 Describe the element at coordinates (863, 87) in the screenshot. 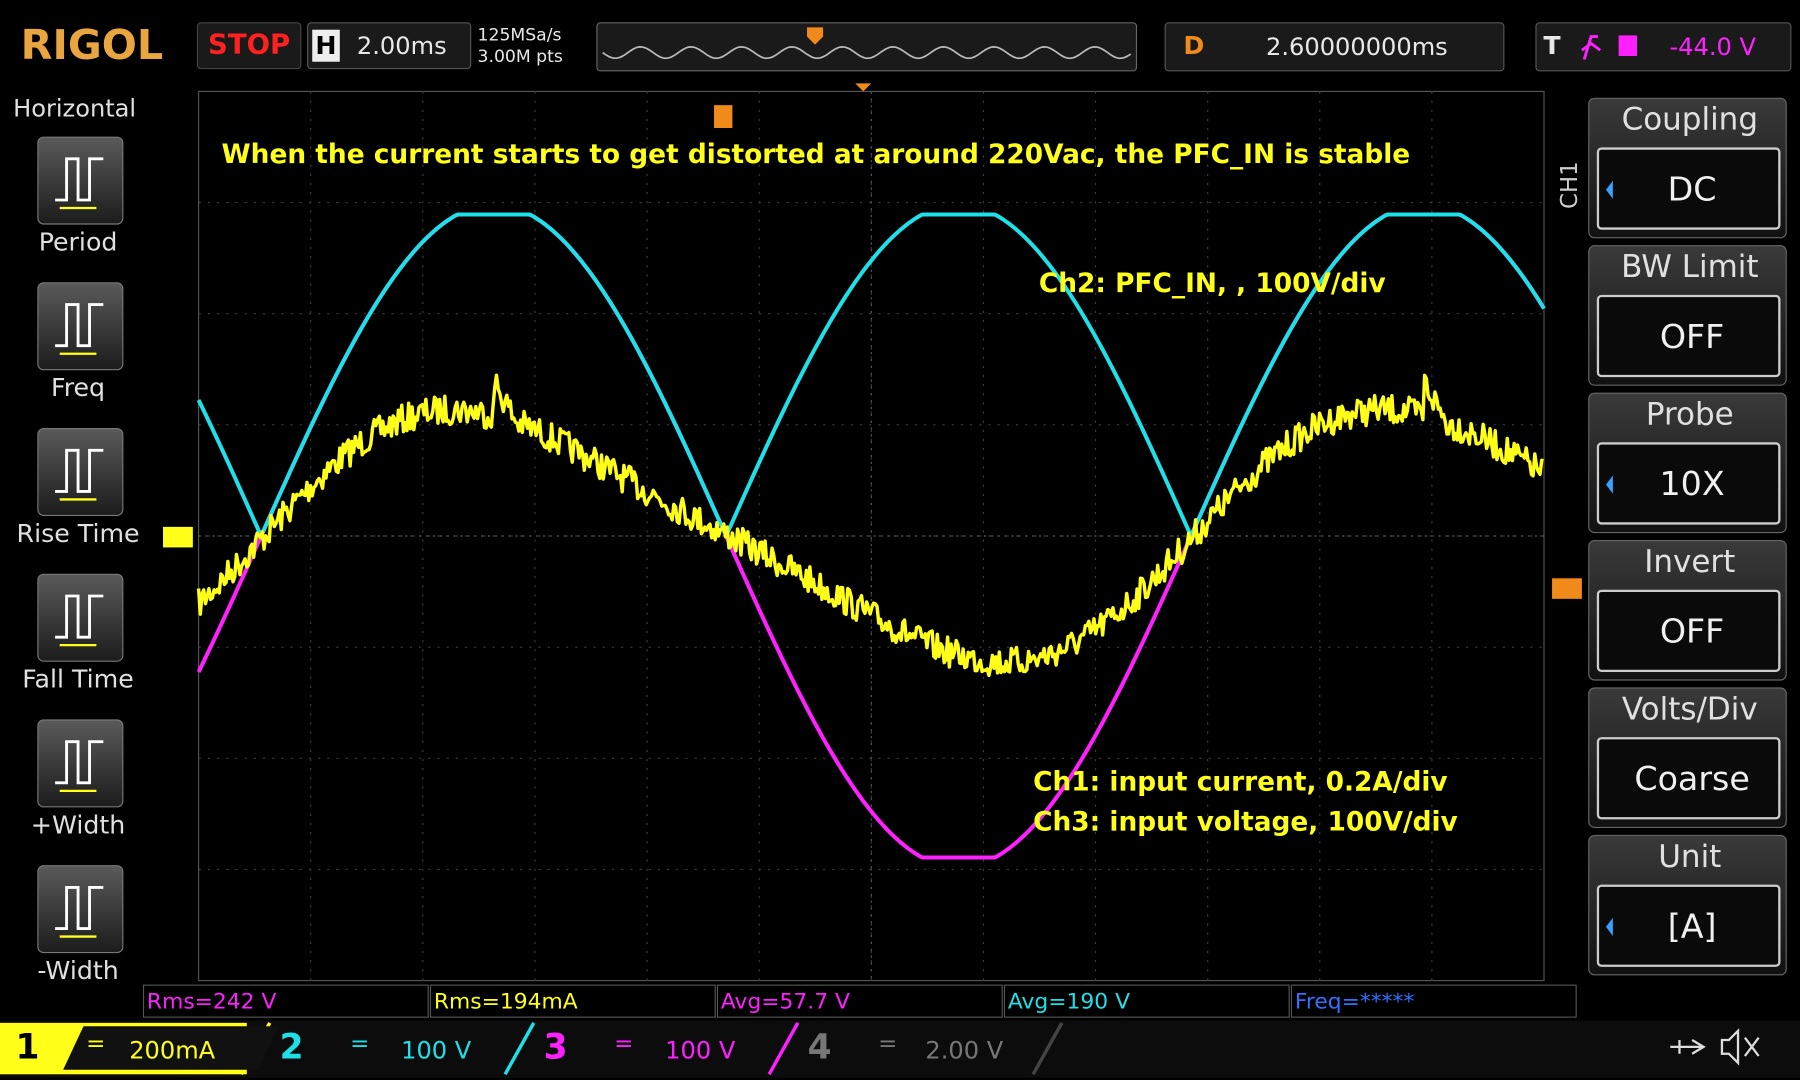

I see `trigger-marker` at that location.